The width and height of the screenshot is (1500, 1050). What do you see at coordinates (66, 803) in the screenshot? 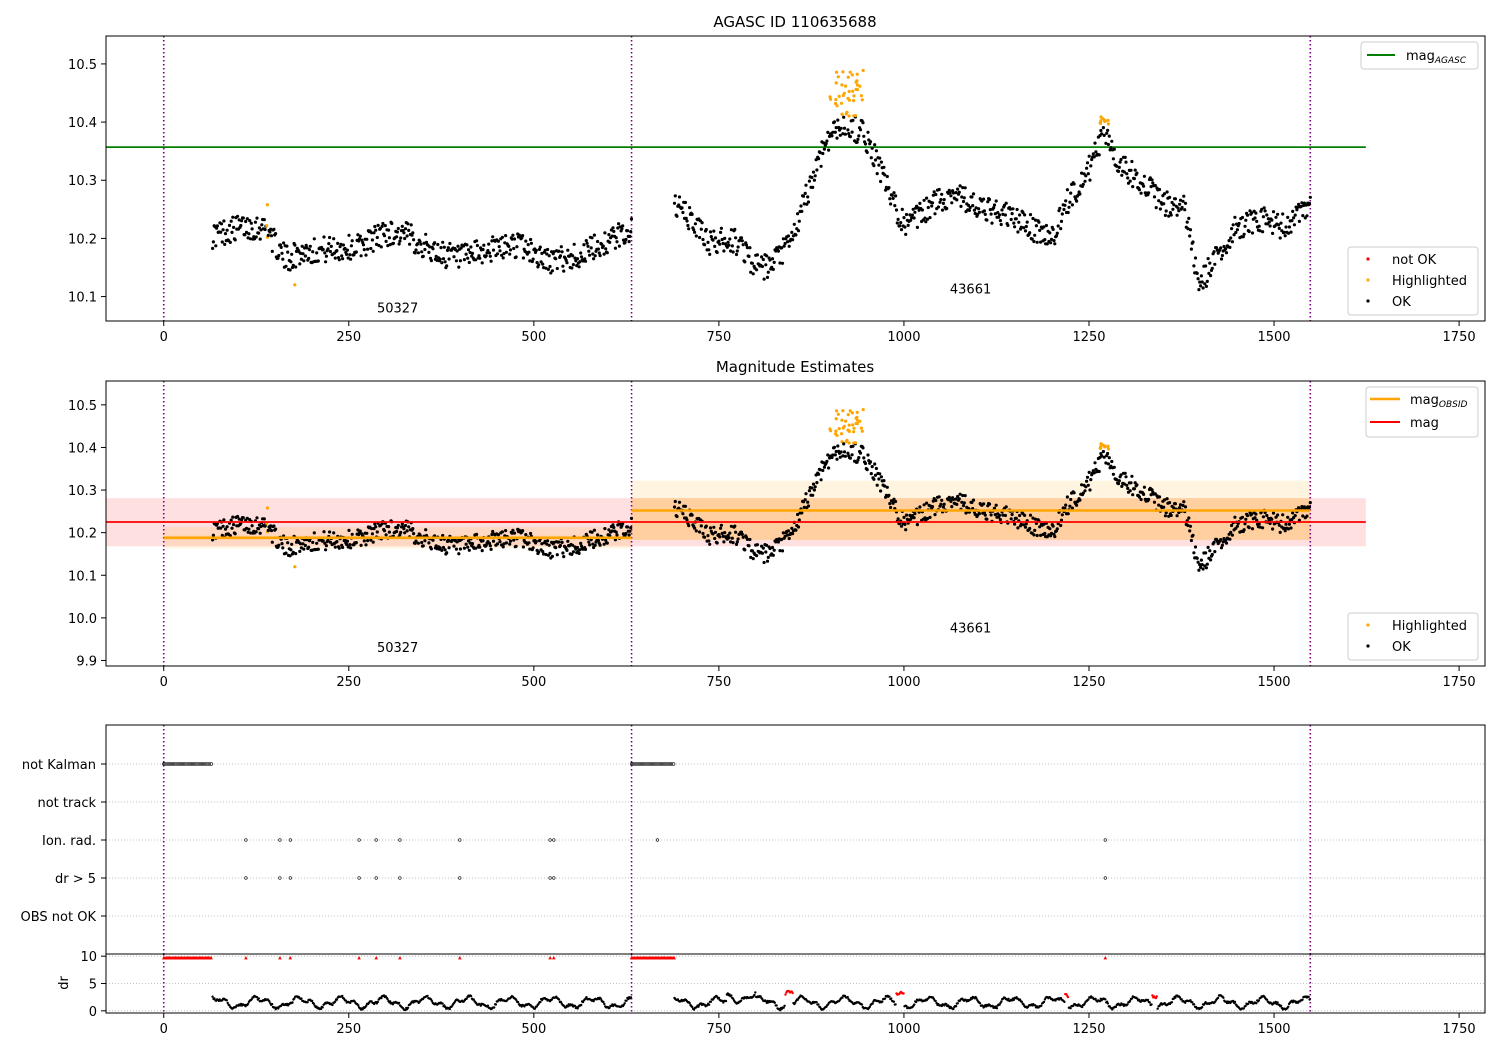
I see `flag-label: not track` at bounding box center [66, 803].